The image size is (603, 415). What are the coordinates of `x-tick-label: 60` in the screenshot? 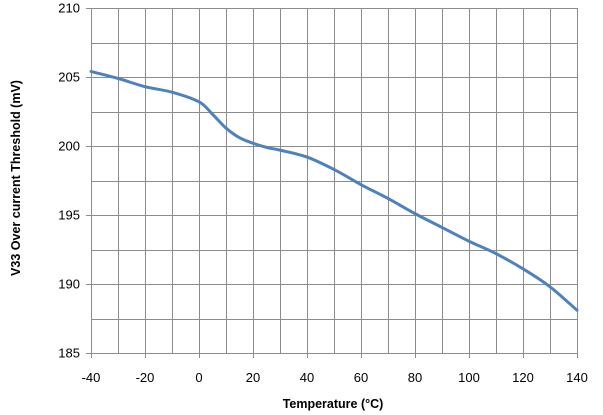 It's located at (361, 377).